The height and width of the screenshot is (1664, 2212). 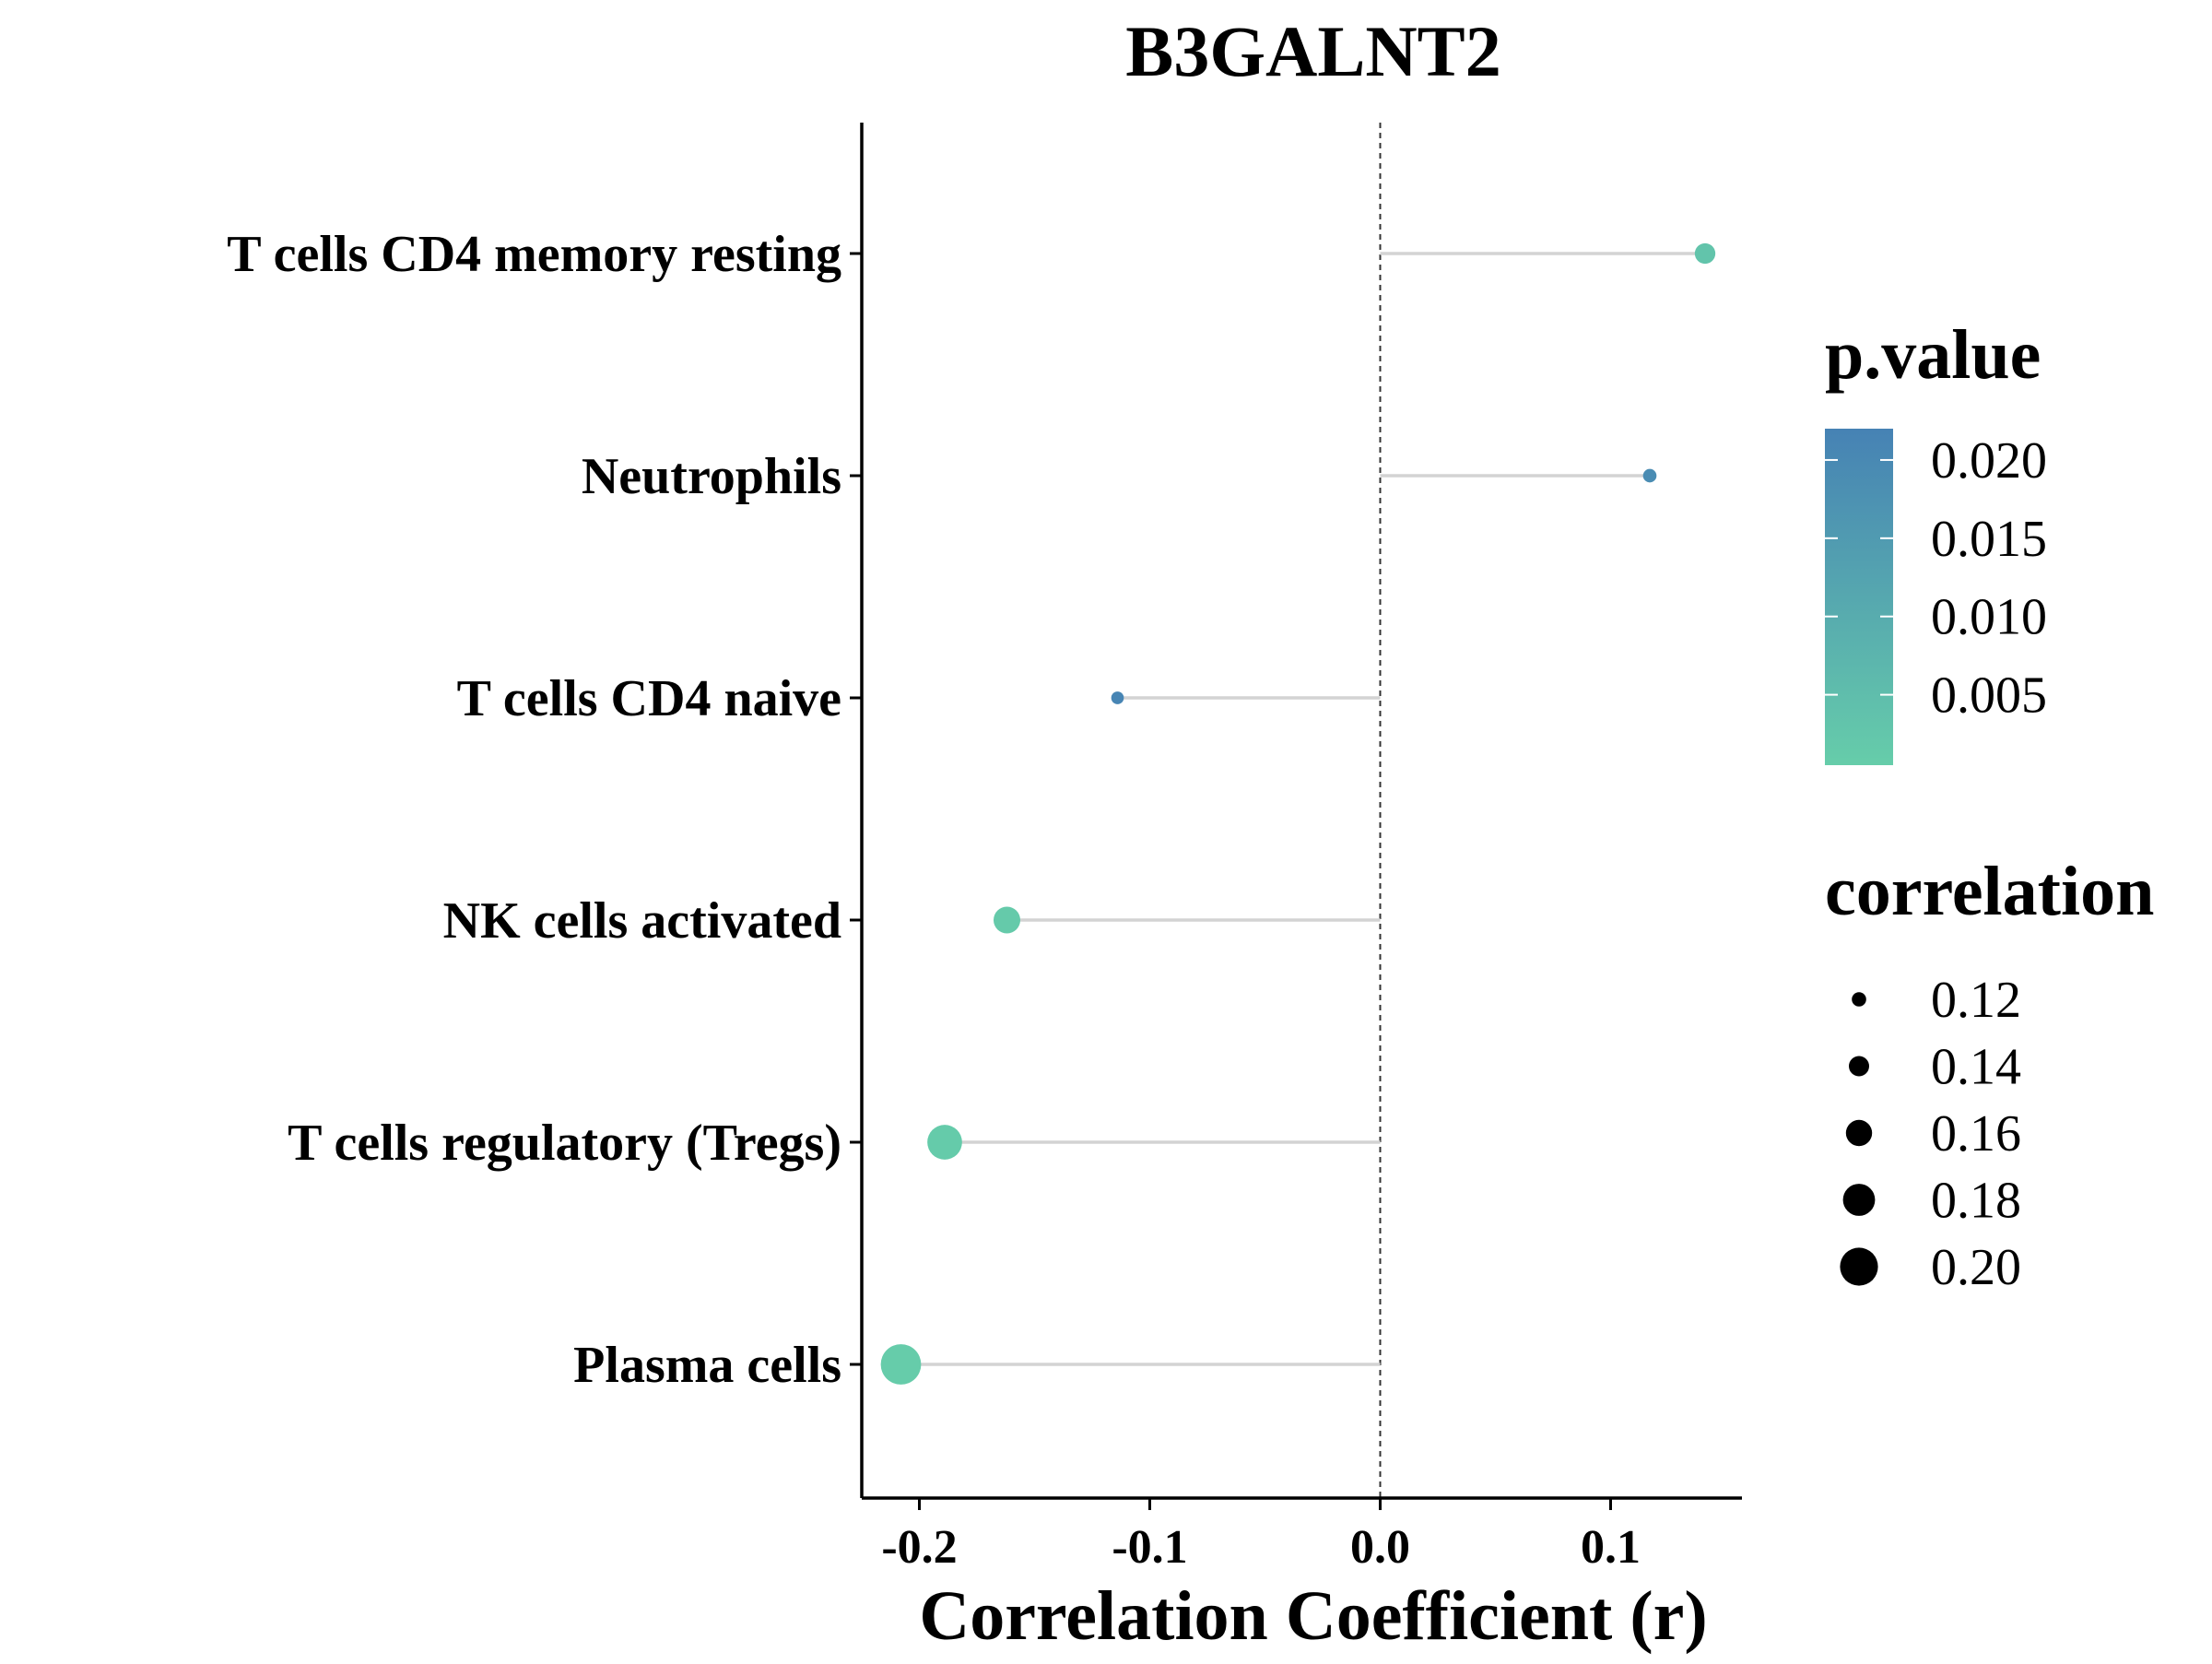 What do you see at coordinates (1380, 1547) in the screenshot?
I see `x-tick-label: 0.0` at bounding box center [1380, 1547].